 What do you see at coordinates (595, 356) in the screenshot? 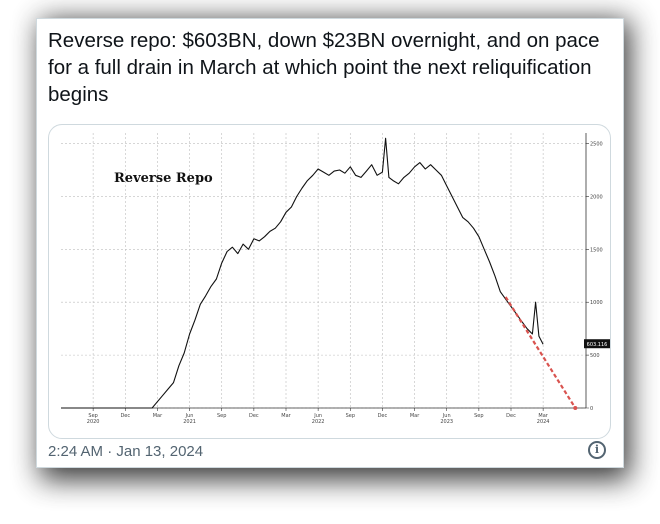
I see `y-tick-label: 500` at bounding box center [595, 356].